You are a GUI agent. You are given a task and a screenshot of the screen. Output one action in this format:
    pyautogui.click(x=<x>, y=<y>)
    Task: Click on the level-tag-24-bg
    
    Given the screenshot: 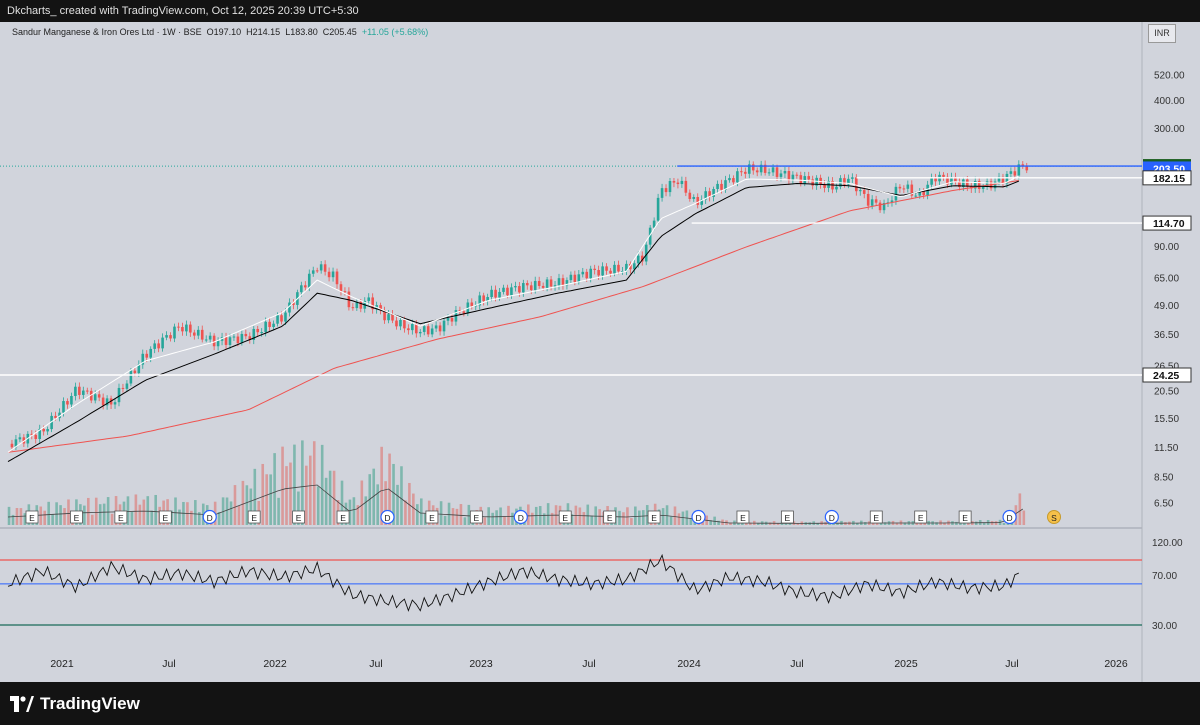 What is the action you would take?
    pyautogui.click(x=1167, y=375)
    